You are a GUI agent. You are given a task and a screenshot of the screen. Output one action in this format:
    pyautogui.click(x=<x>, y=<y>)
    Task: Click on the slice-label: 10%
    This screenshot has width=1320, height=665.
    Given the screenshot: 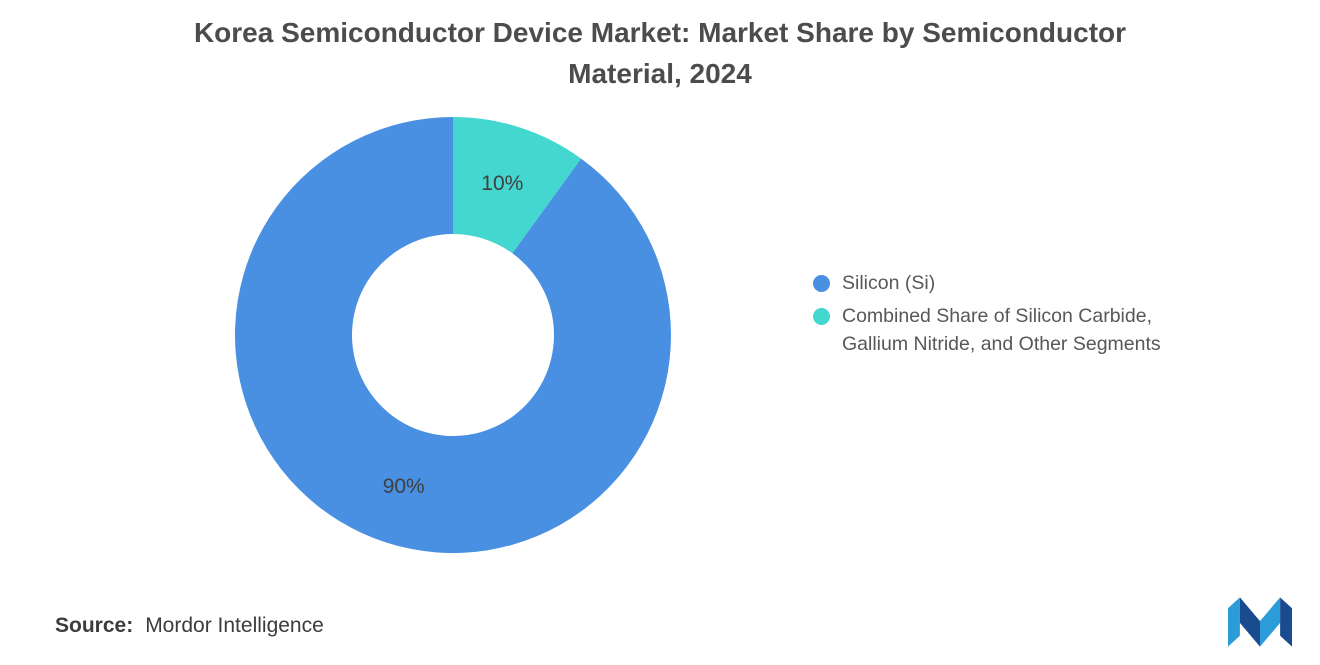 What is the action you would take?
    pyautogui.click(x=502, y=183)
    